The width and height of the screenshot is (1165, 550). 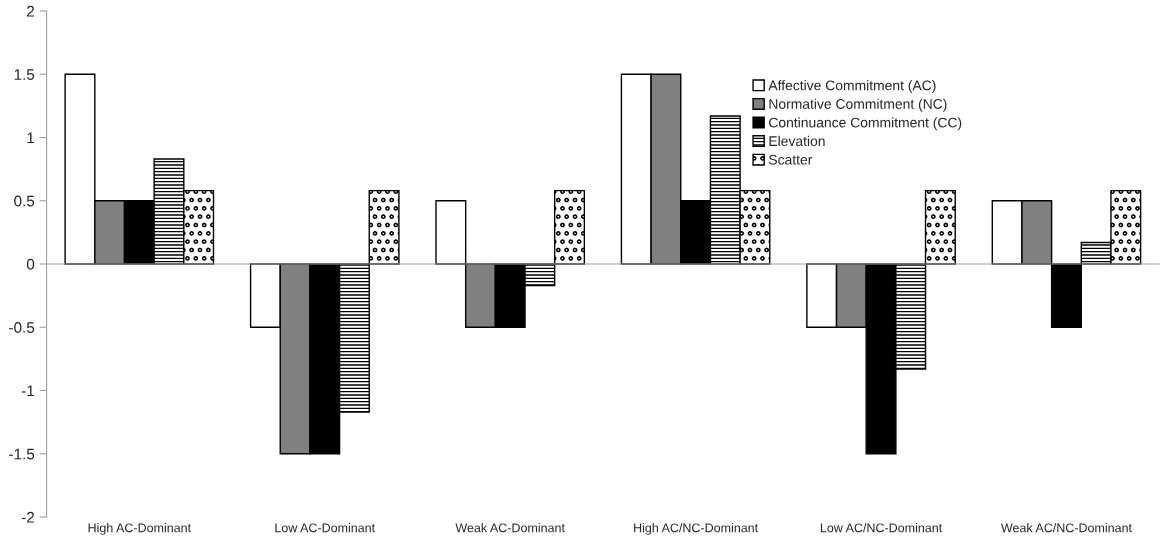 What do you see at coordinates (139, 529) in the screenshot?
I see `x-tick-label: High AC-Dominant` at bounding box center [139, 529].